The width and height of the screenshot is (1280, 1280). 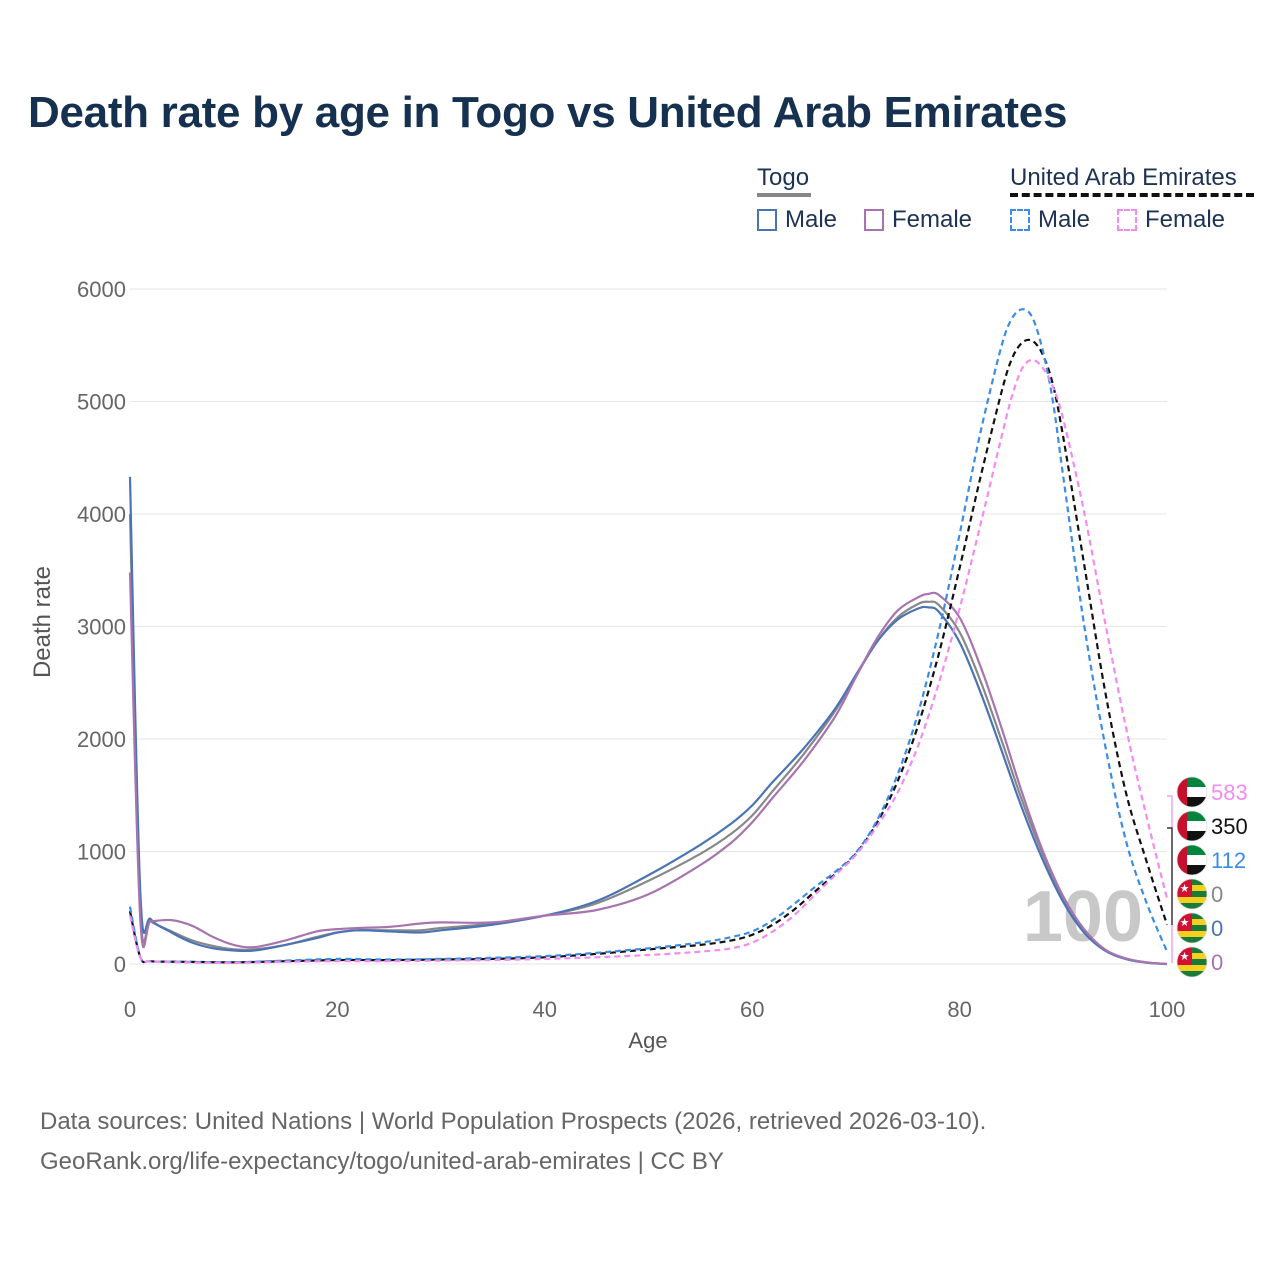 I want to click on y-tick-label: 0, so click(x=120, y=964).